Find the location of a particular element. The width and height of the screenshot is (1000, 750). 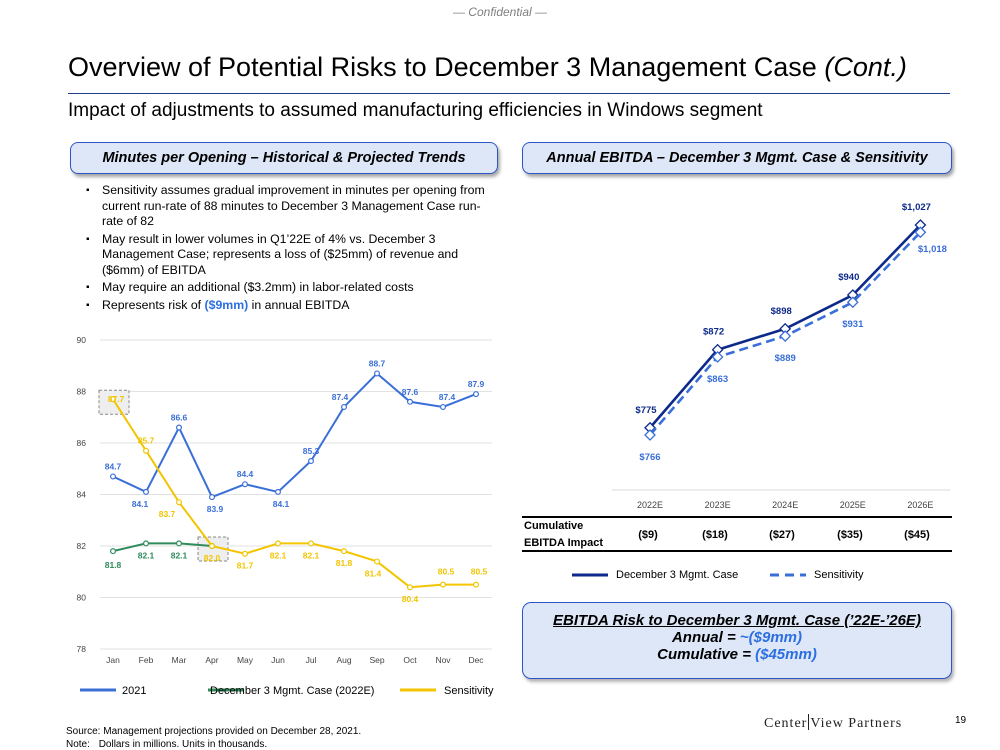

data-label: 85.7 is located at coordinates (146, 441).